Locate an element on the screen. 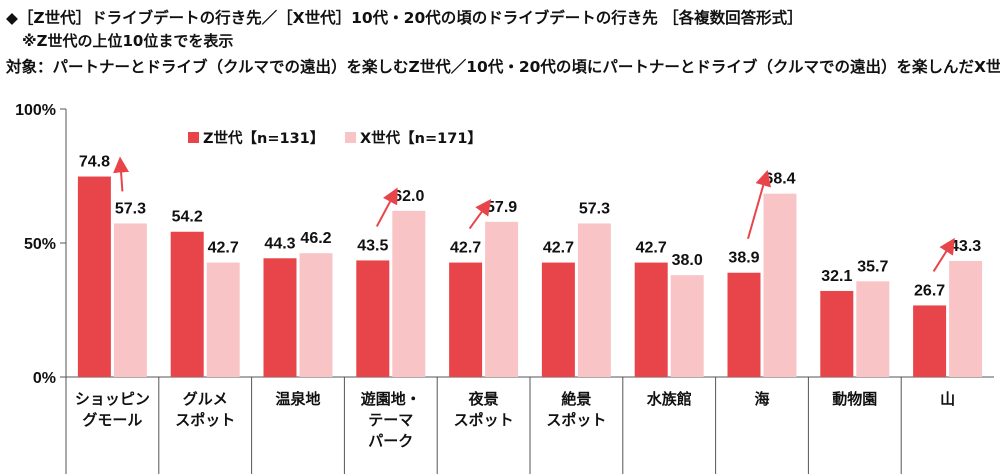 This screenshot has width=1000, height=474. value-label-gen-z: 26.7 is located at coordinates (929, 290).